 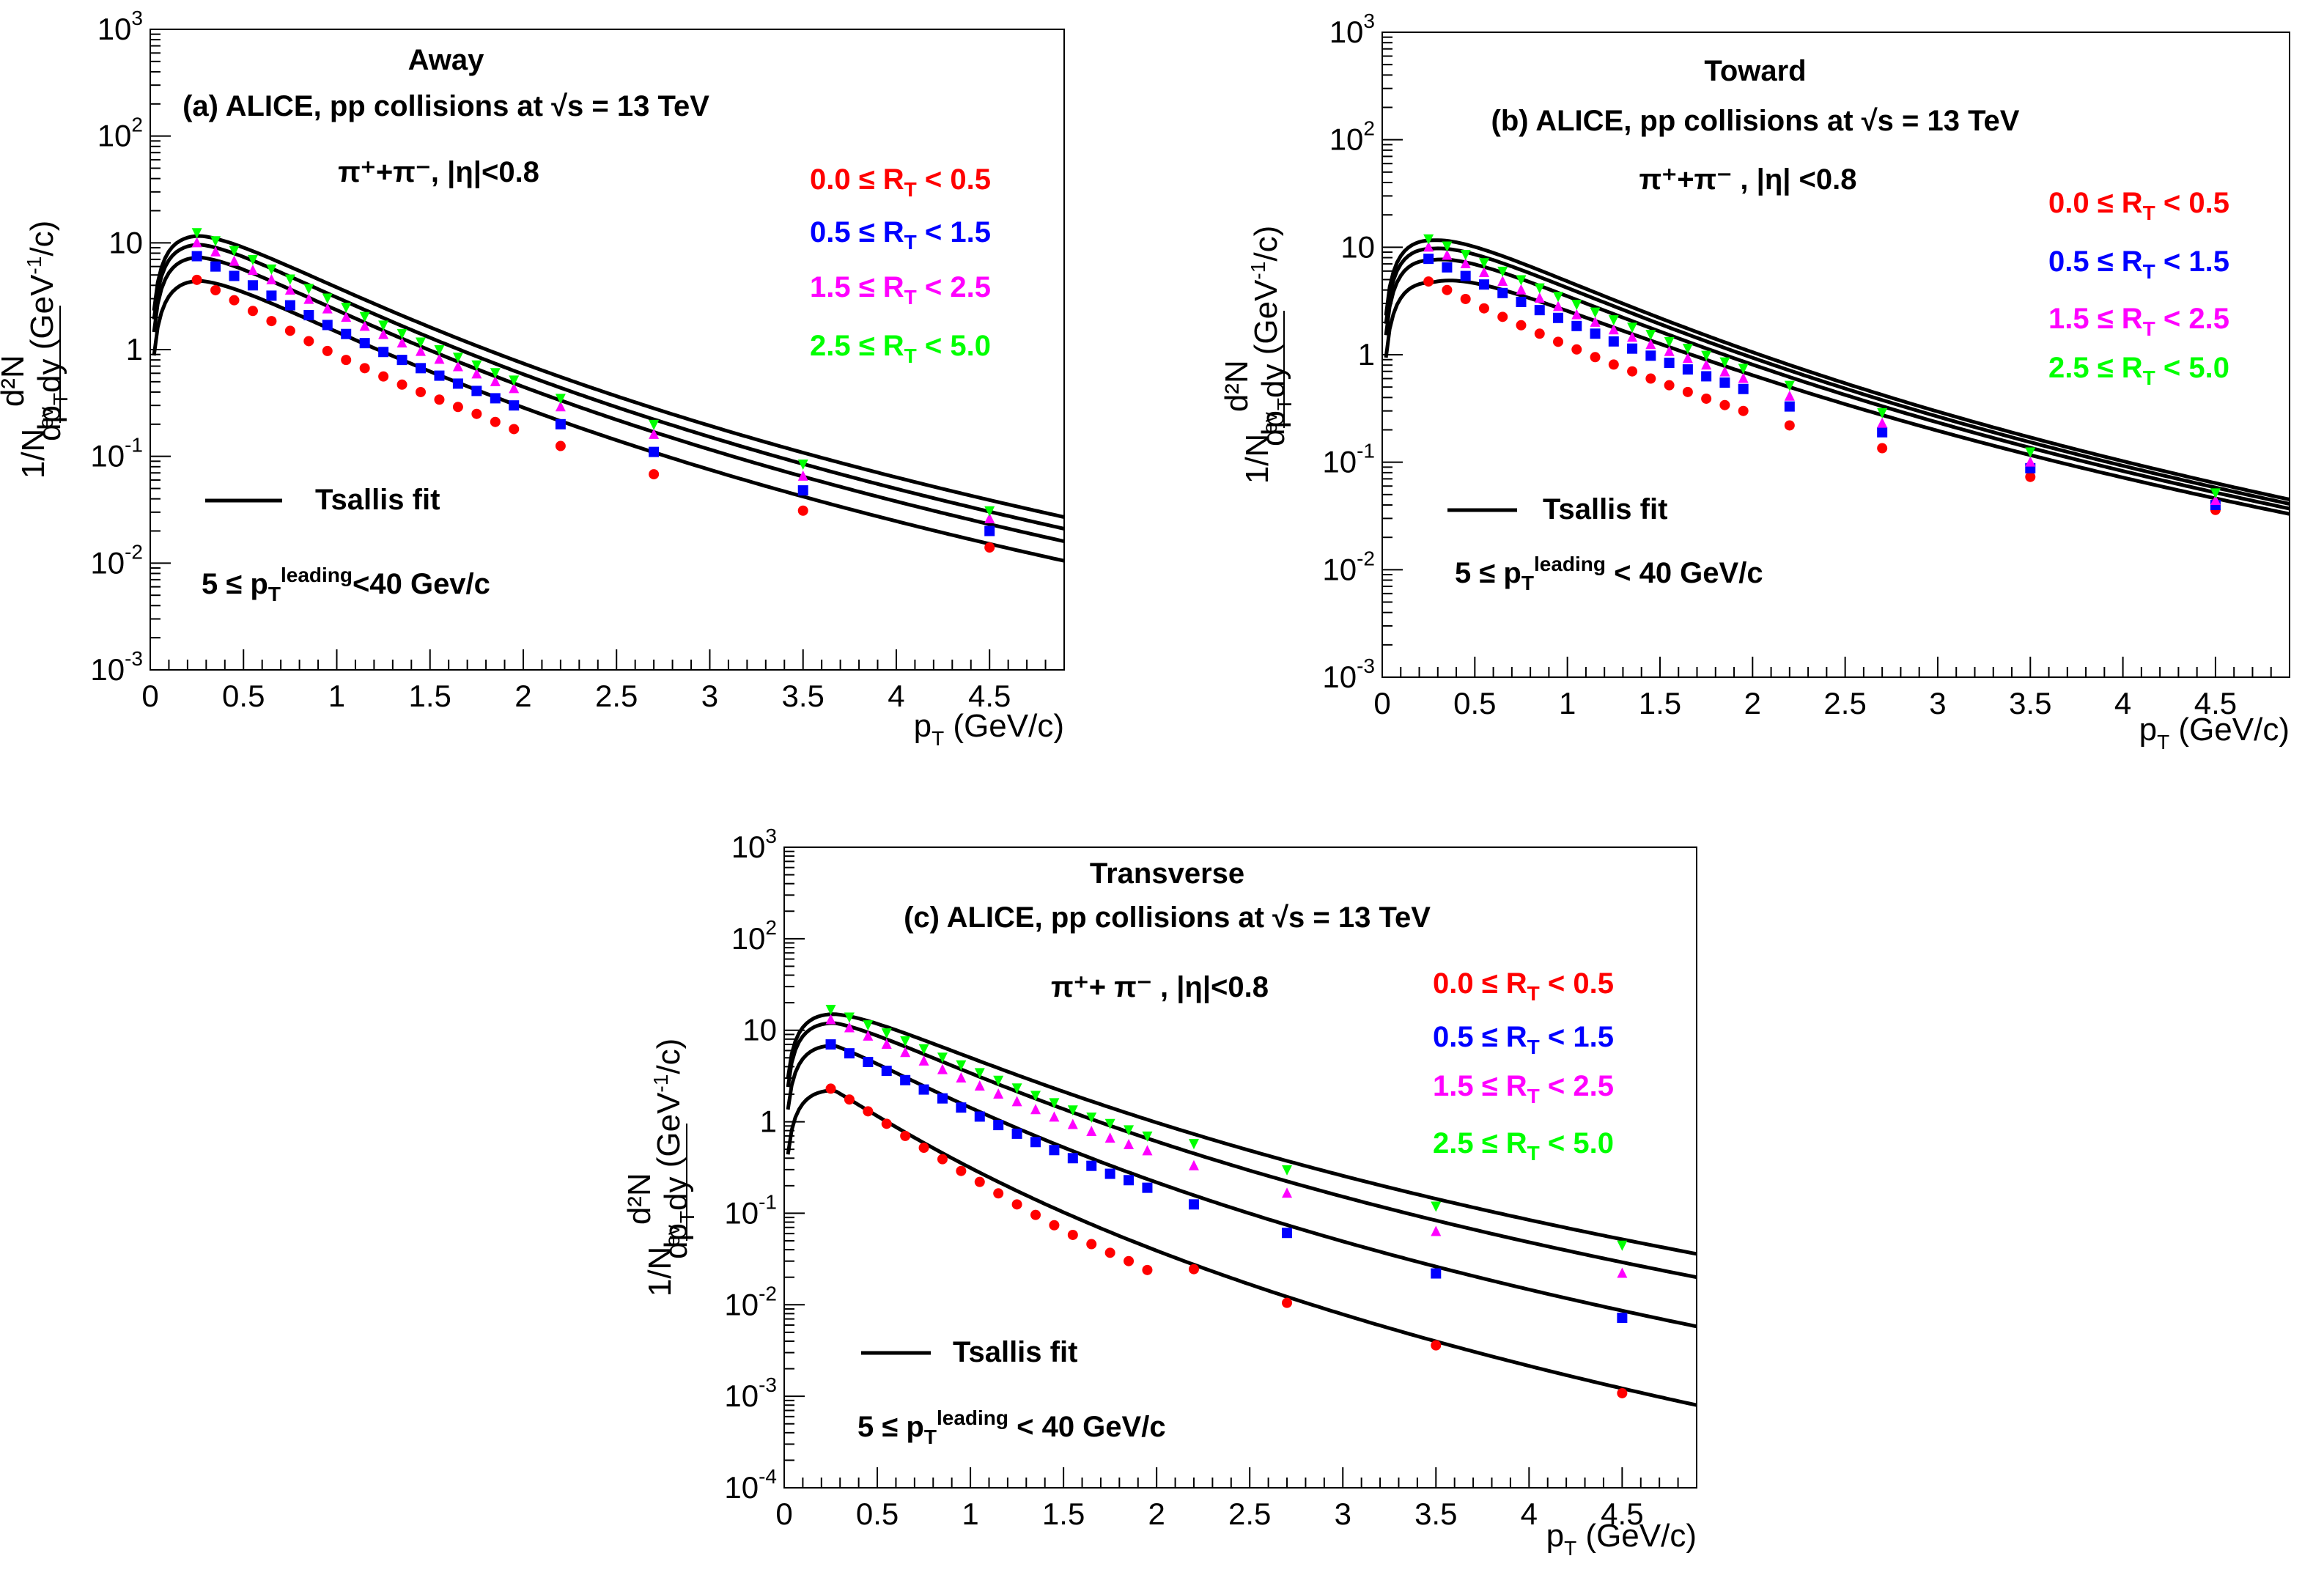 I want to click on x-tick-label: 0, so click(x=783, y=1514).